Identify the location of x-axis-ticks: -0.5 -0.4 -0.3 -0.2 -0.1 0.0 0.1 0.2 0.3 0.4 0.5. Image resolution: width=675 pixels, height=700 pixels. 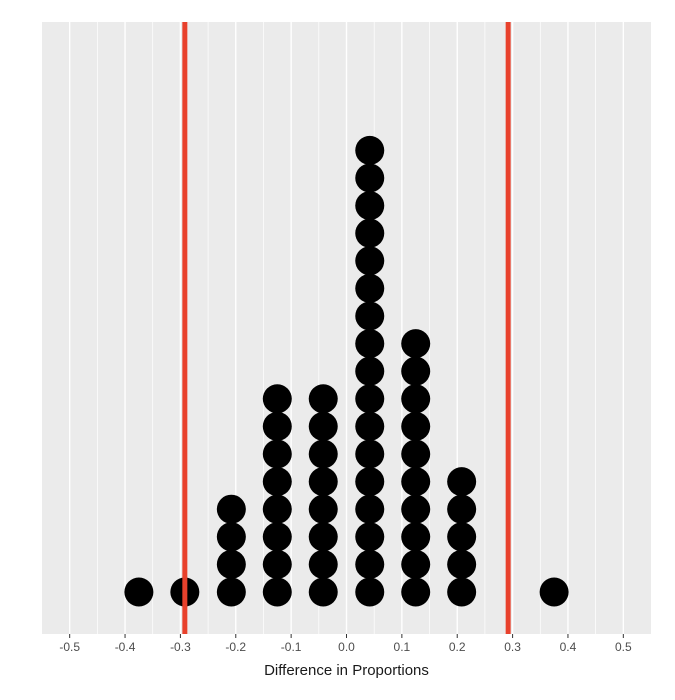
(345, 644).